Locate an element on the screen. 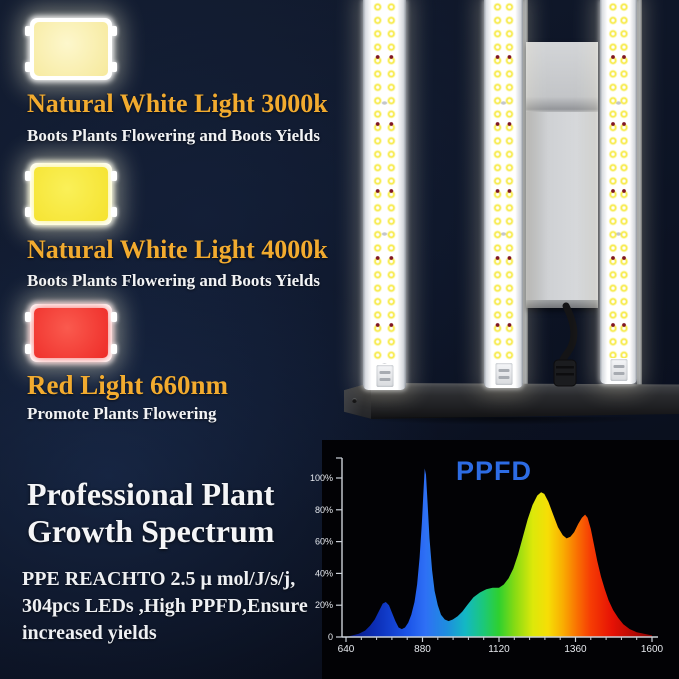 The height and width of the screenshot is (679, 679). led-chip-red-icon is located at coordinates (71, 333).